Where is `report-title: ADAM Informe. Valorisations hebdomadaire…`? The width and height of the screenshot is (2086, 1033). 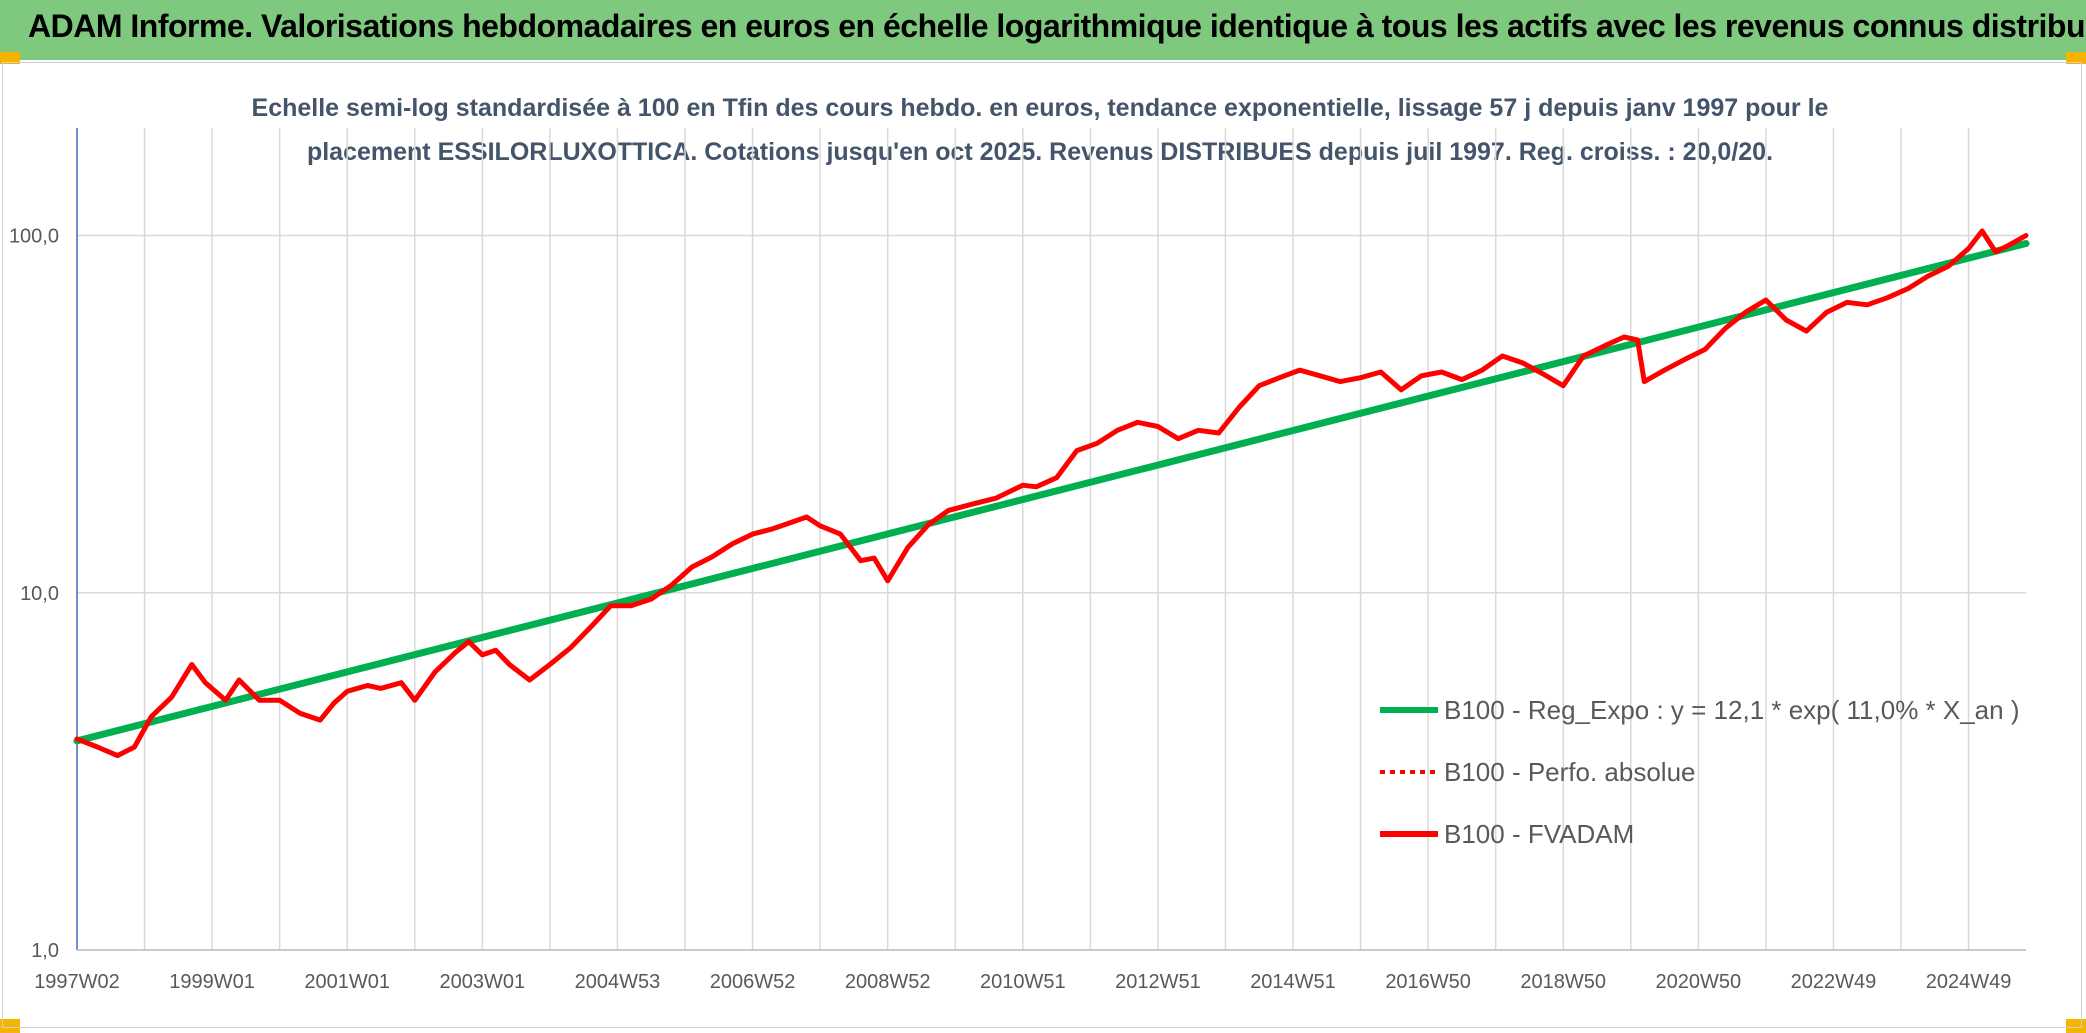
report-title: ADAM Informe. Valorisations hebdomadaire… is located at coordinates (1057, 26).